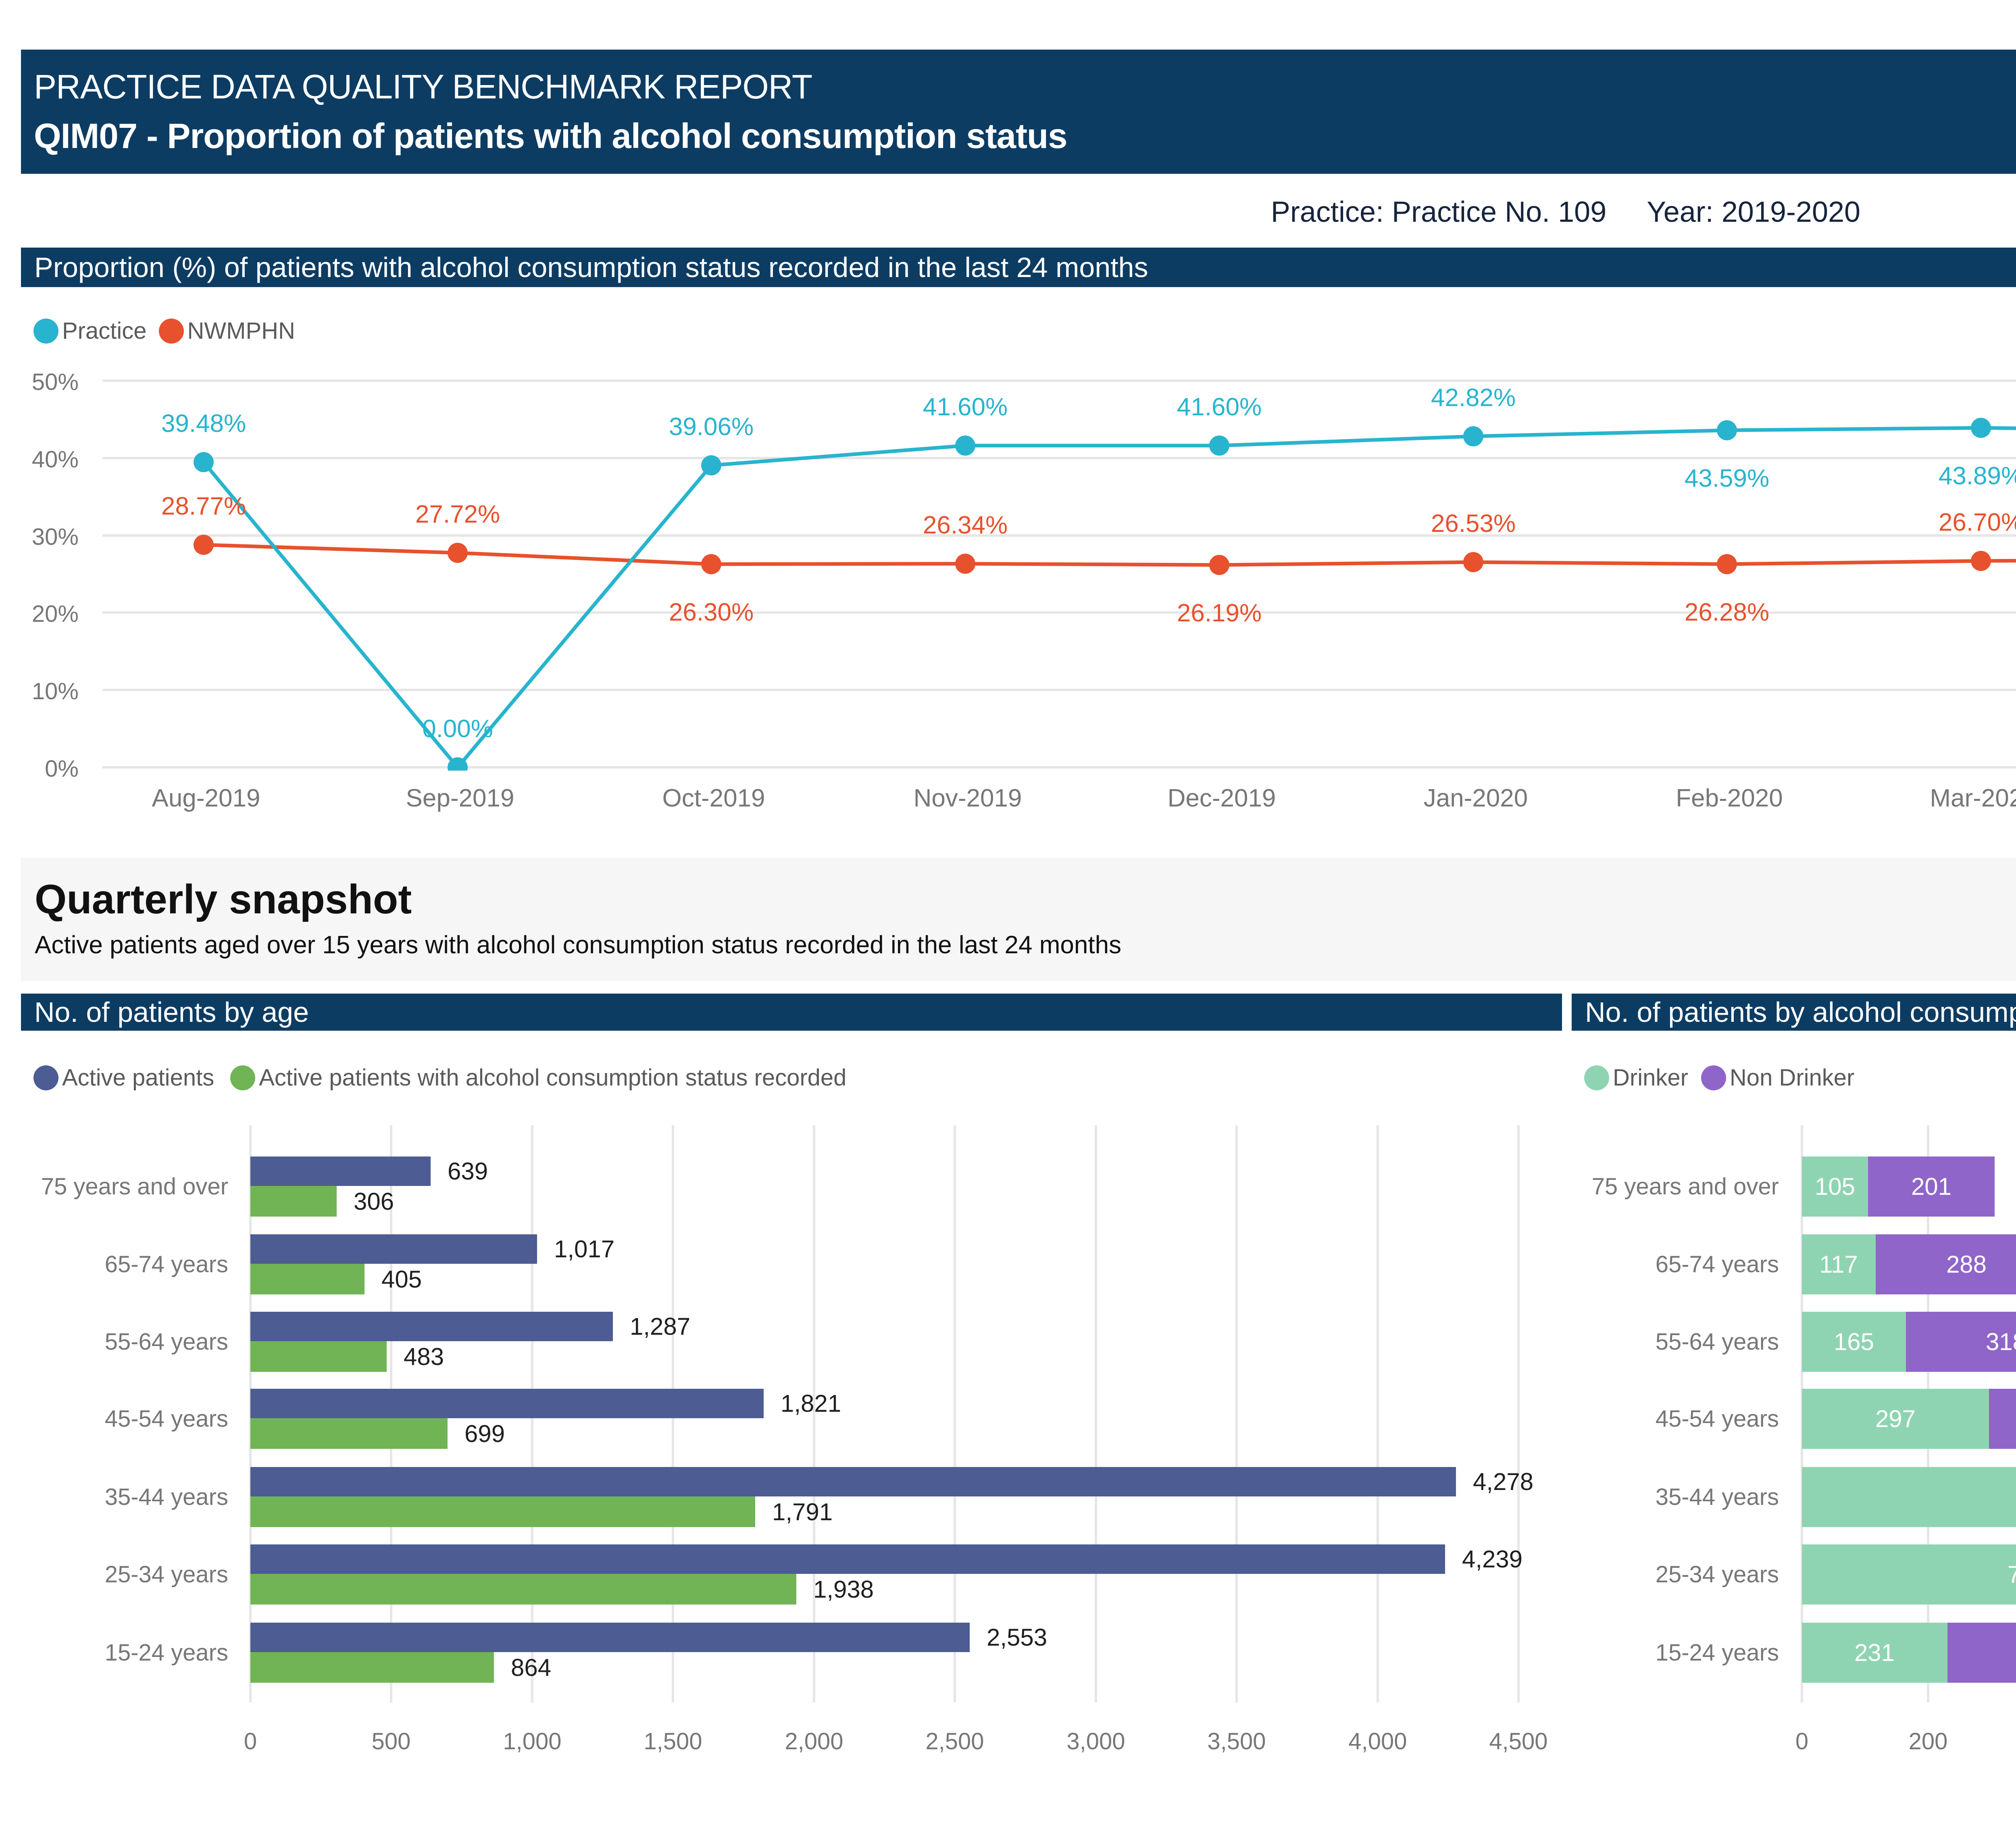  What do you see at coordinates (402, 1279) in the screenshot?
I see `svg-text: 405` at bounding box center [402, 1279].